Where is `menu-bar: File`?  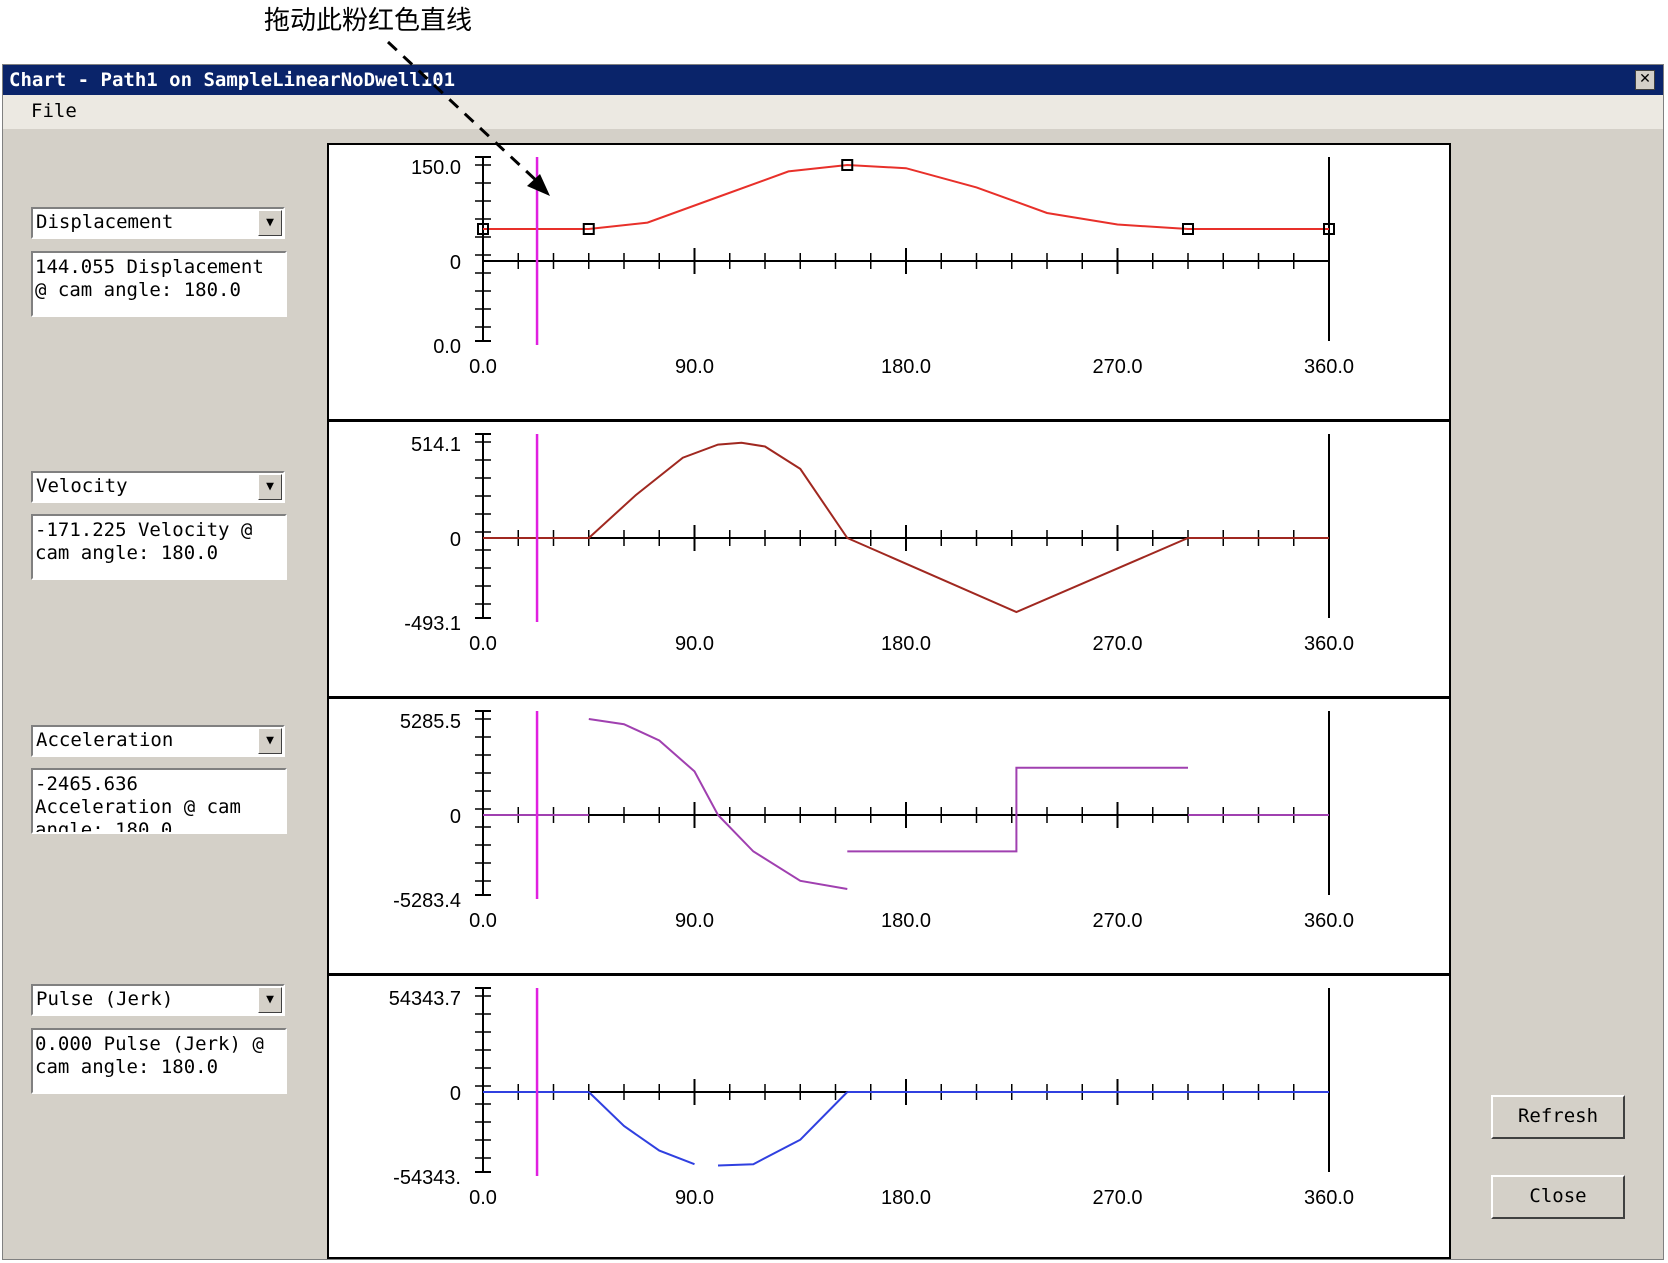 menu-bar: File is located at coordinates (833, 112).